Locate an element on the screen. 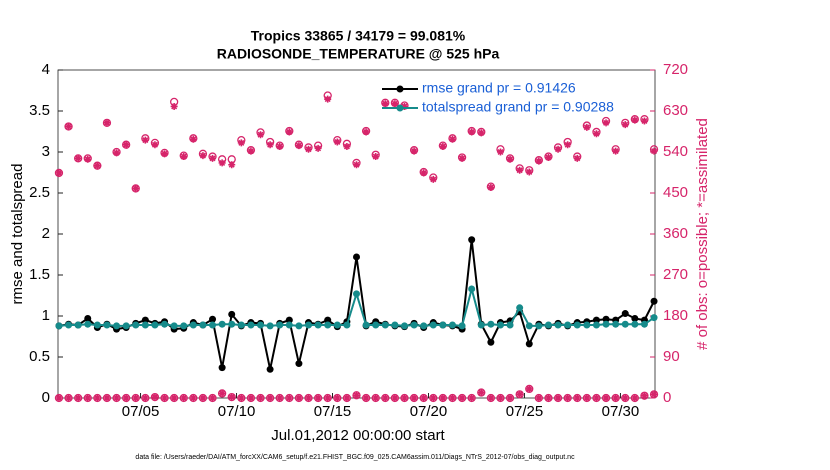  y-tick-label: 2.5 is located at coordinates (39, 192).